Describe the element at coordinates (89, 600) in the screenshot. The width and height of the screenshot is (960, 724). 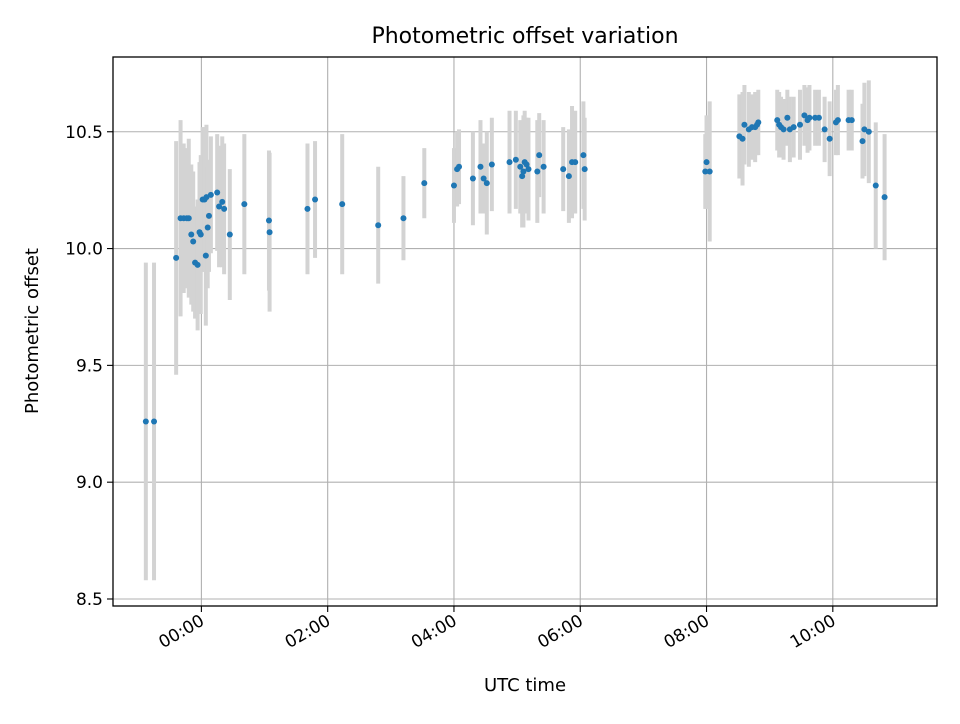
I see `y-tick-label: 8.5` at that location.